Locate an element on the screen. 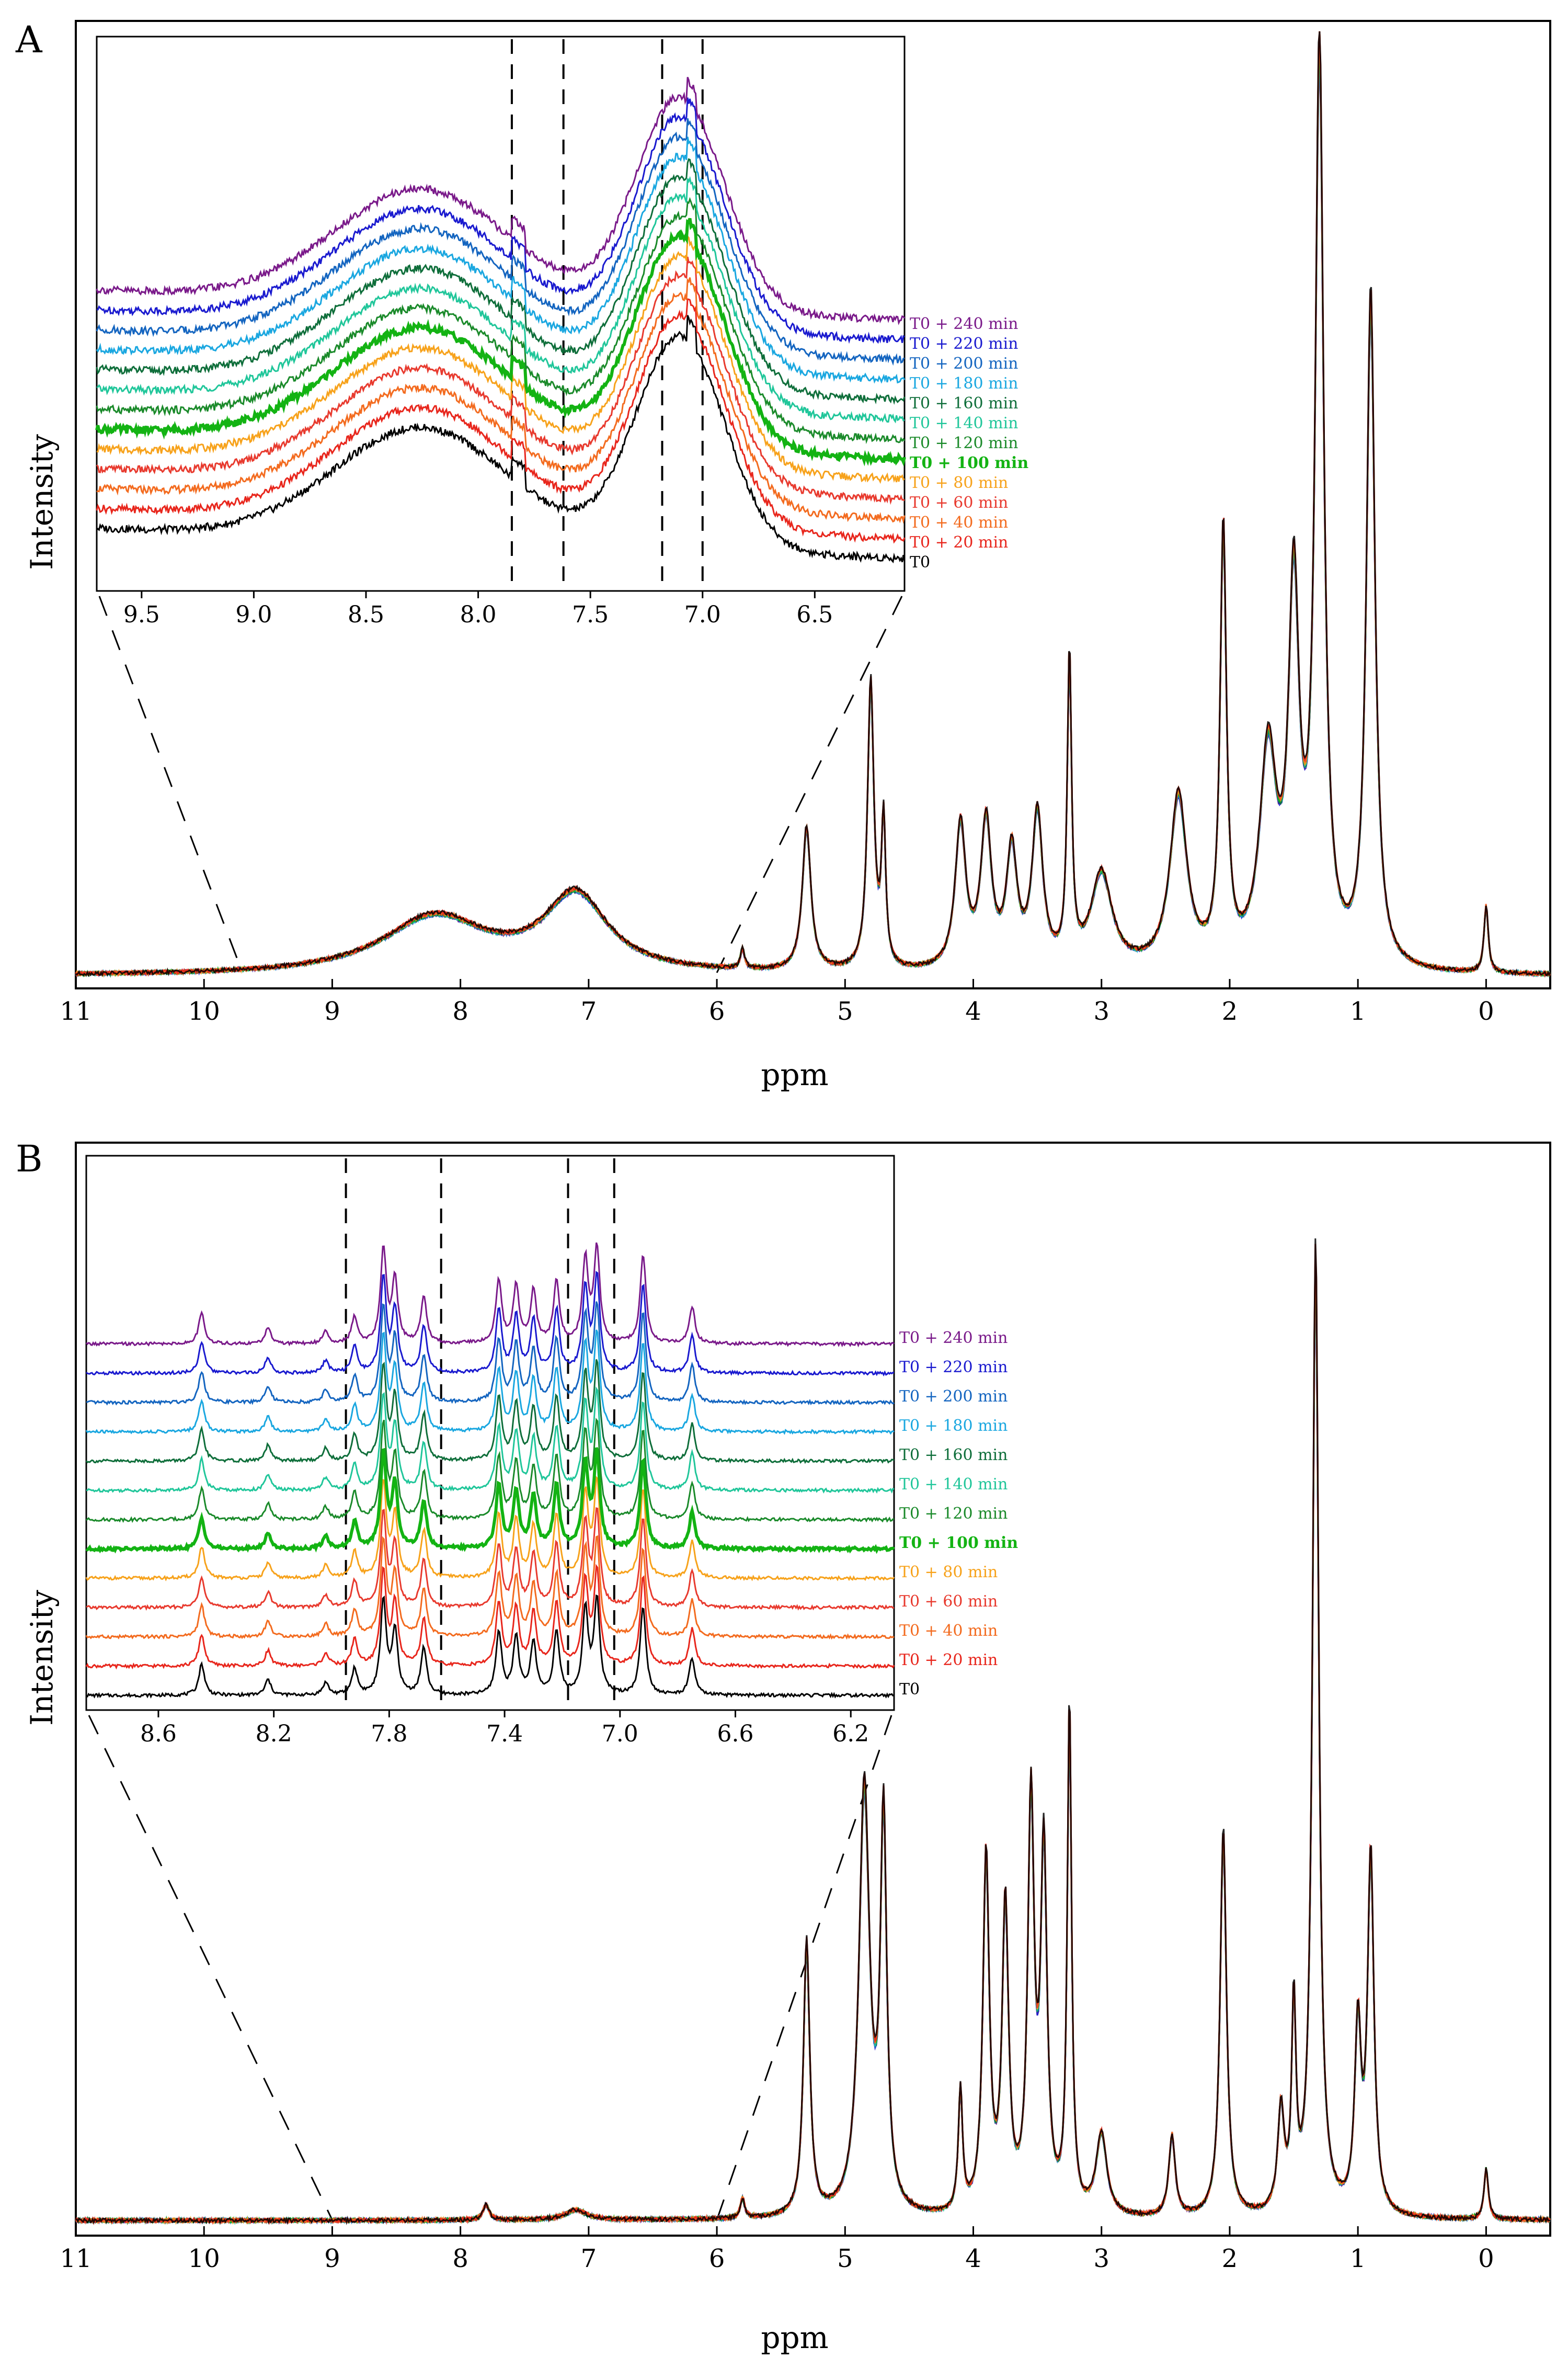  legend-item-t0-40-min: T0 + 40 min is located at coordinates (948, 1631).